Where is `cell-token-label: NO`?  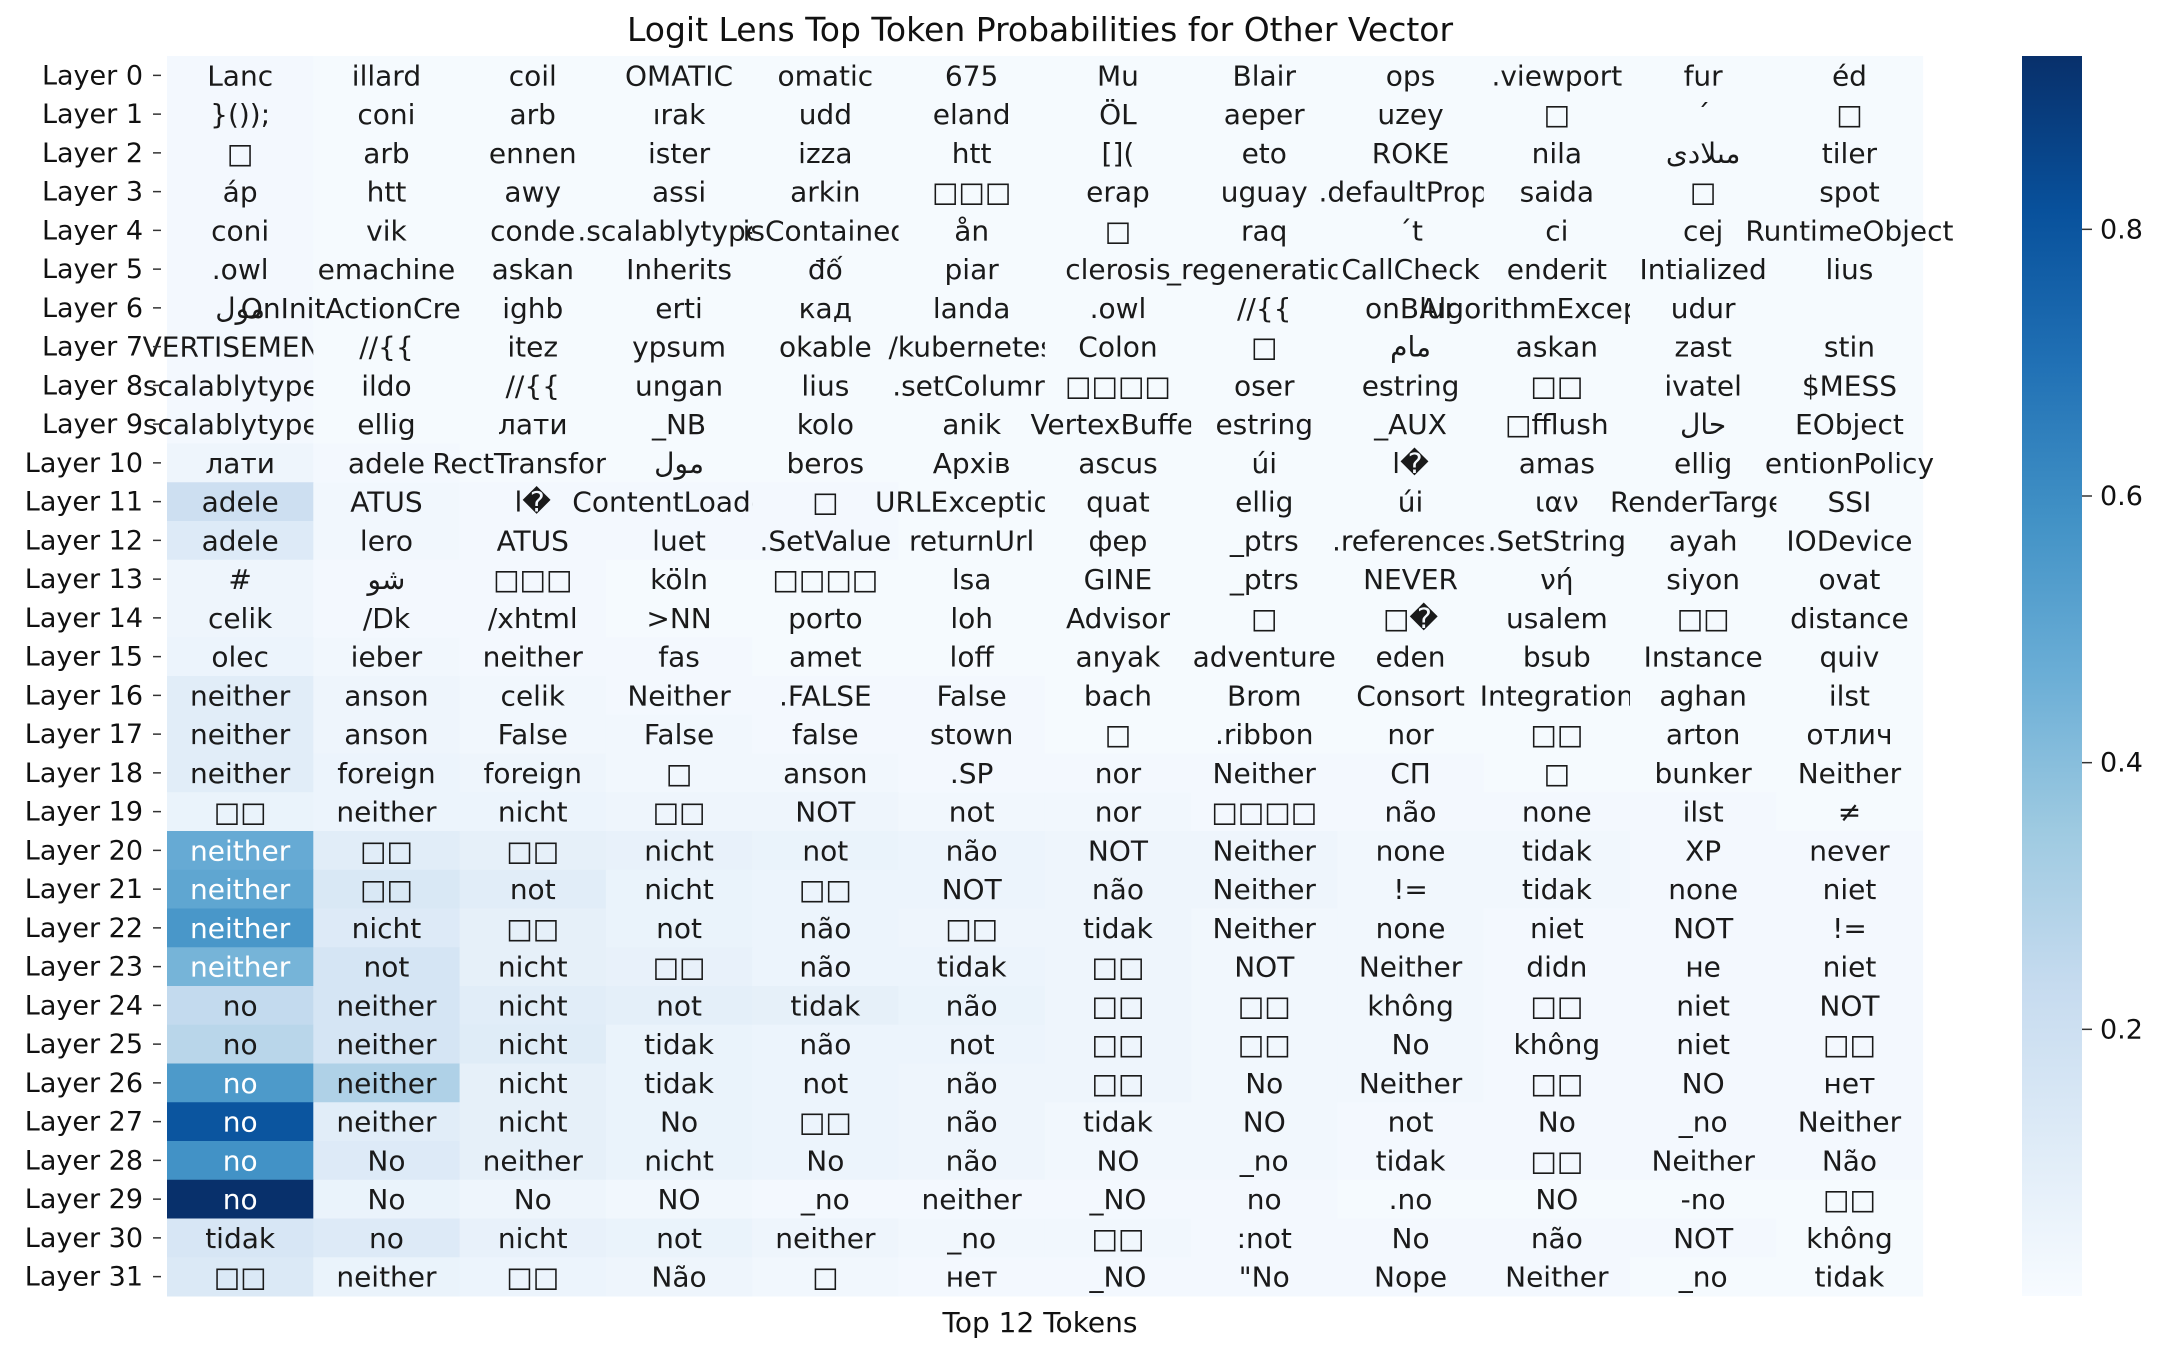 cell-token-label: NO is located at coordinates (1556, 1199).